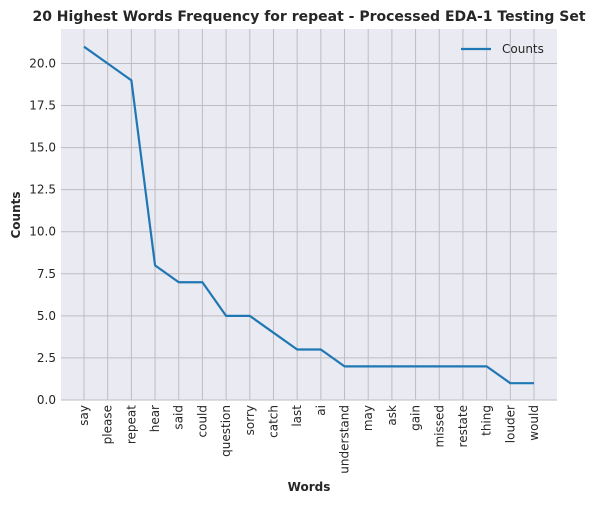 The image size is (598, 508). I want to click on x-tick-label: catch, so click(273, 421).